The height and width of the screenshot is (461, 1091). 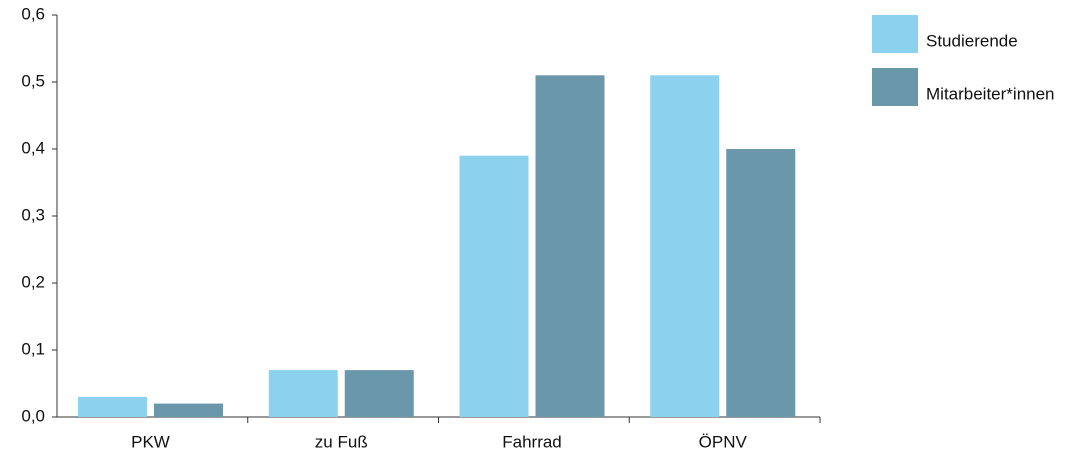 I want to click on y-tick-label: 0,4, so click(x=33, y=147).